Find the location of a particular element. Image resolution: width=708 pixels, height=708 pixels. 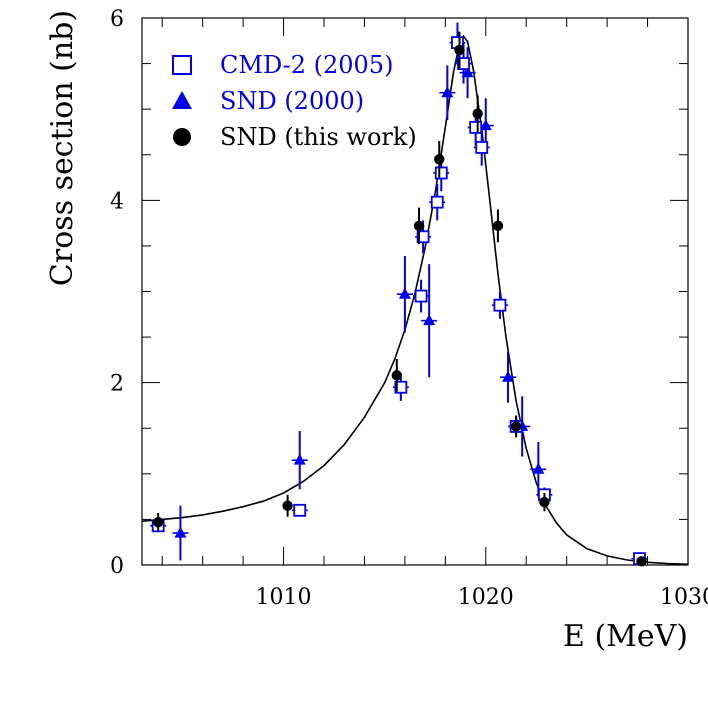

legend-marker-filled-triangle is located at coordinates (182, 100).